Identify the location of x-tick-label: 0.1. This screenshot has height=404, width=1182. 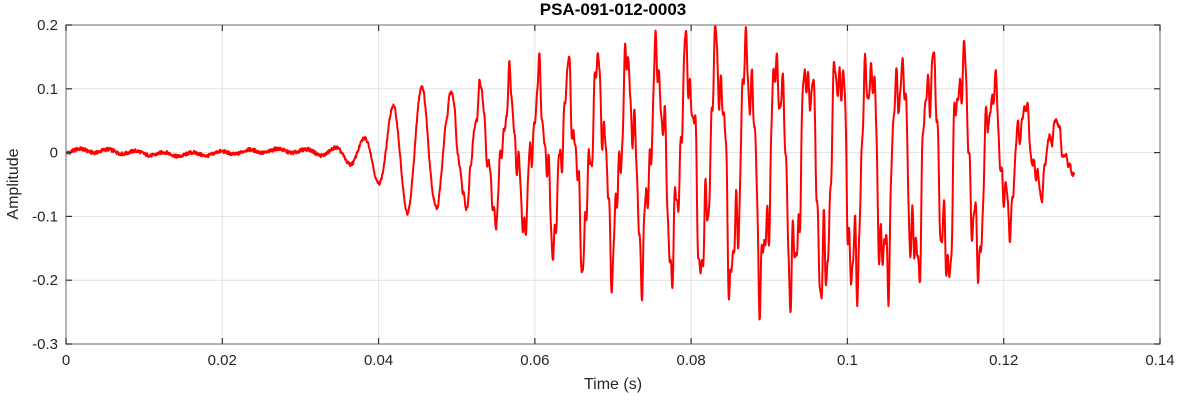
(847, 360).